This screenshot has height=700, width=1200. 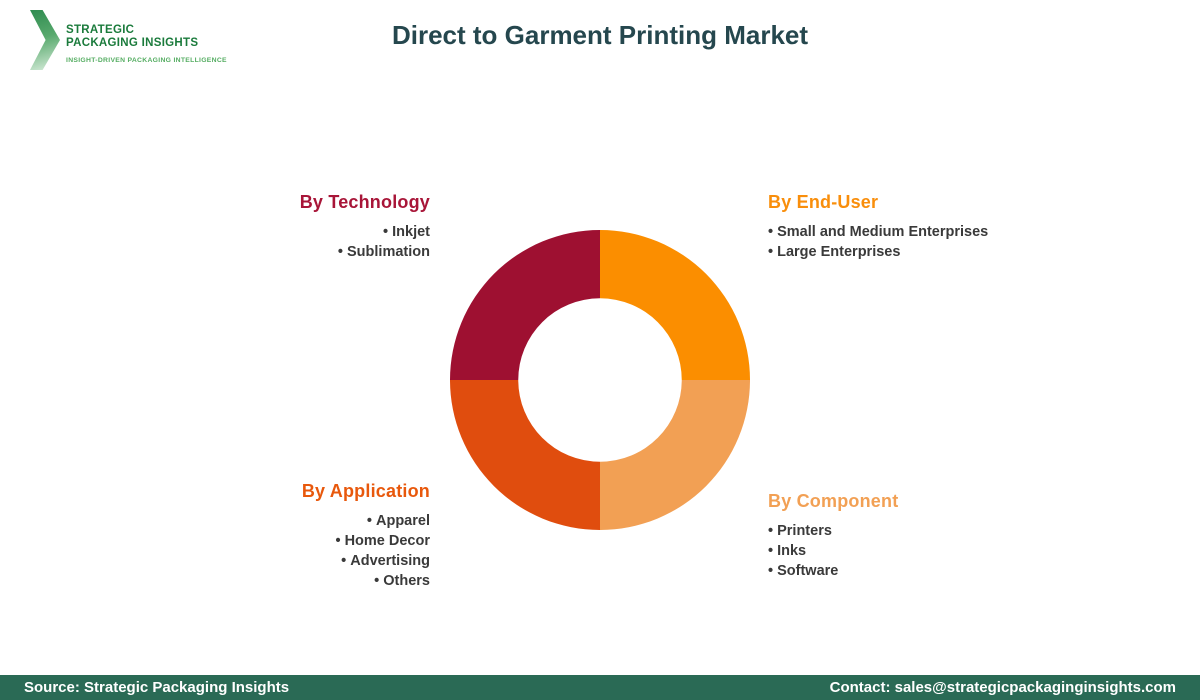 I want to click on footer-source-text: Source: Strategic Packaging Insights, so click(x=157, y=687).